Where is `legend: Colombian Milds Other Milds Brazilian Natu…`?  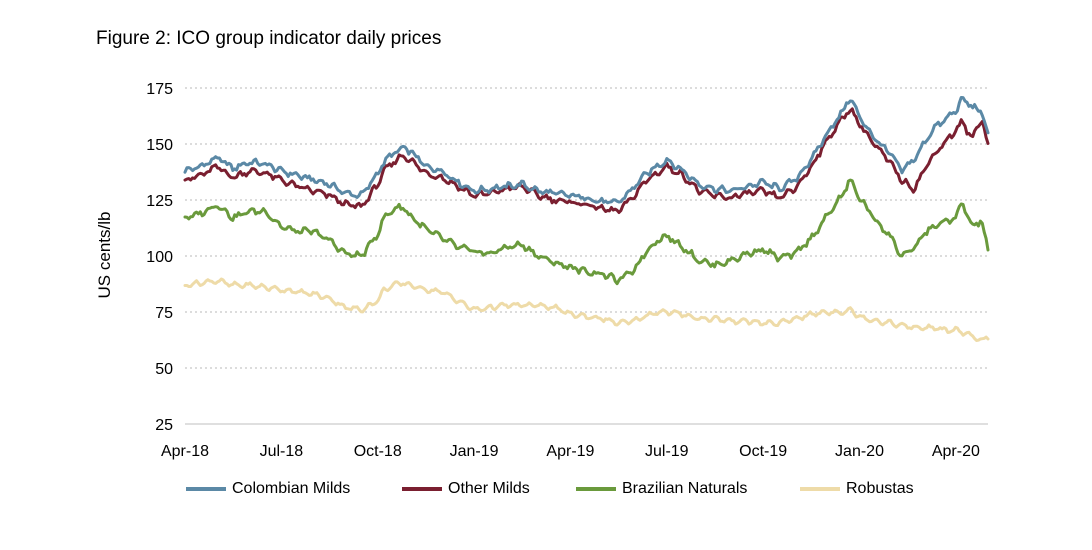
legend: Colombian Milds Other Milds Brazilian Natu… is located at coordinates (546, 492).